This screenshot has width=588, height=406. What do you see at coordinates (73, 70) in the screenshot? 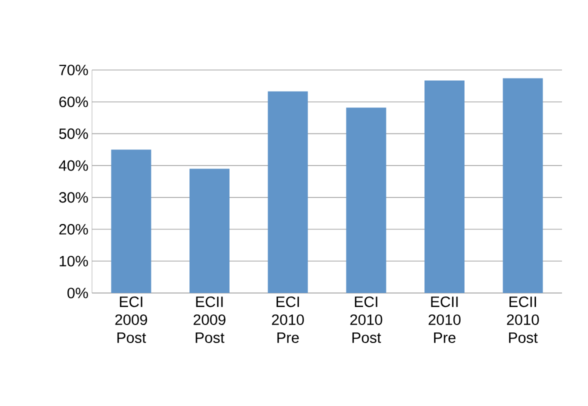
I see `y-tick-label: 70%` at bounding box center [73, 70].